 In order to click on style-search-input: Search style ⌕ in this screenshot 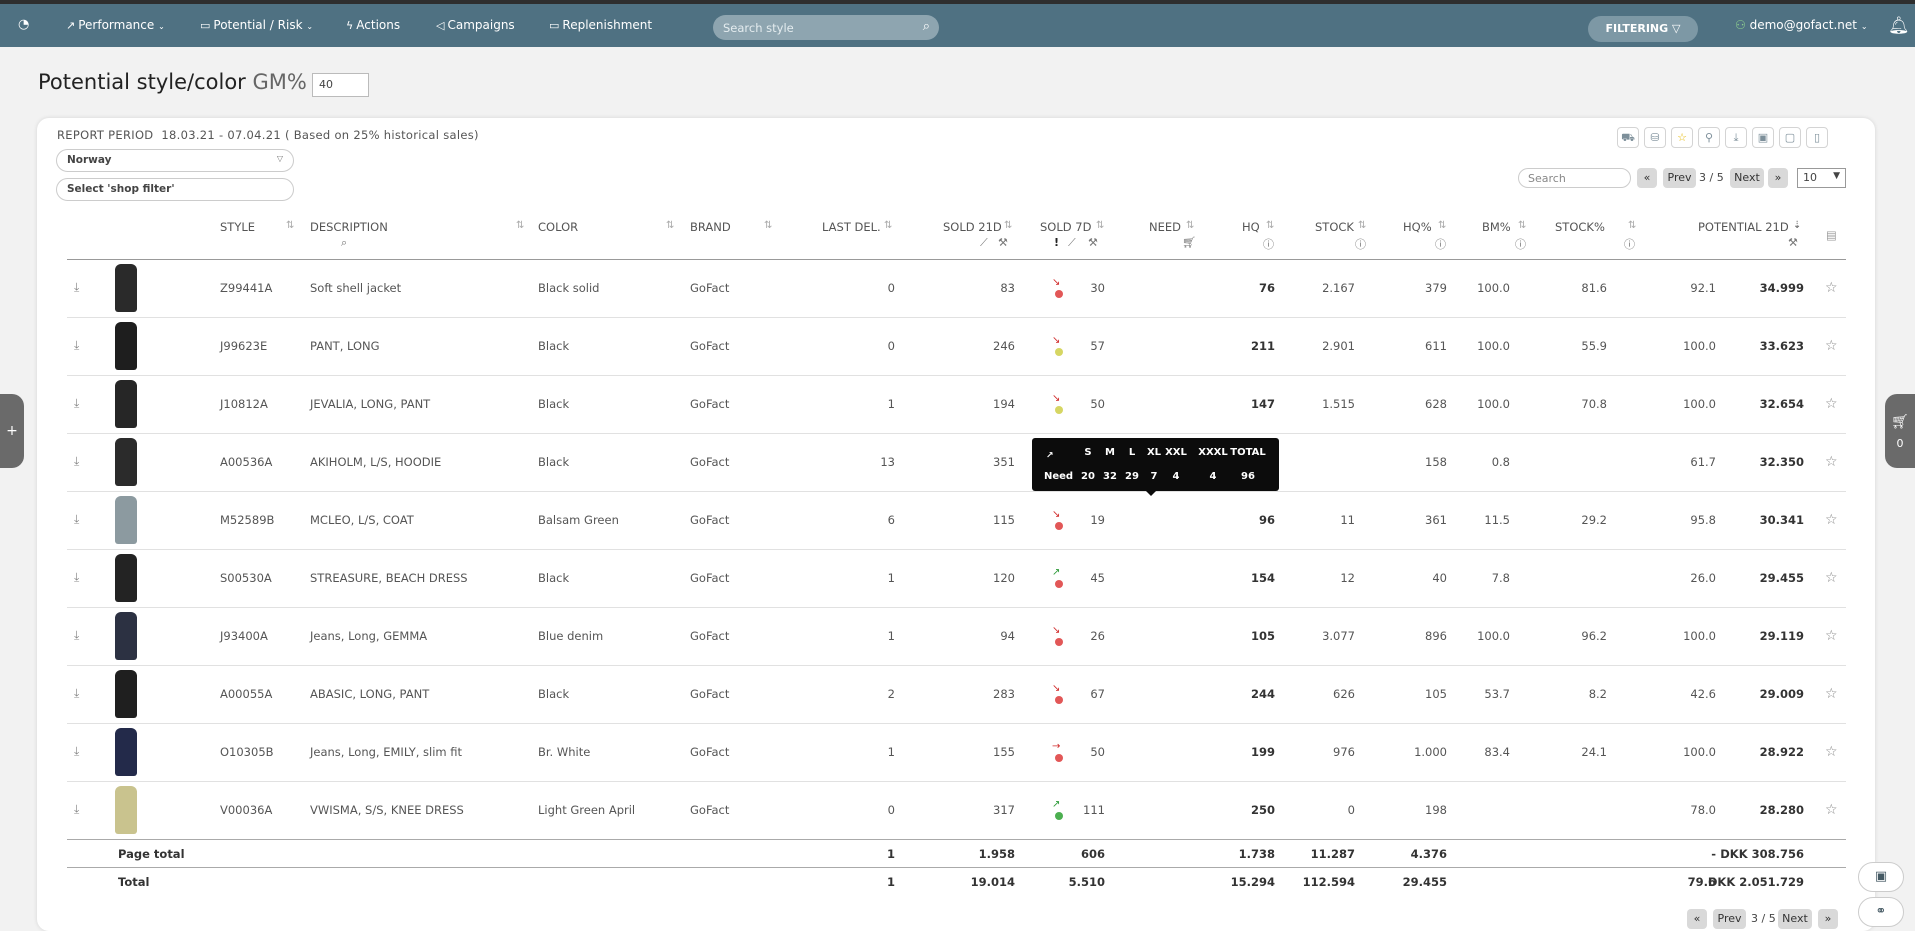, I will do `click(826, 27)`.